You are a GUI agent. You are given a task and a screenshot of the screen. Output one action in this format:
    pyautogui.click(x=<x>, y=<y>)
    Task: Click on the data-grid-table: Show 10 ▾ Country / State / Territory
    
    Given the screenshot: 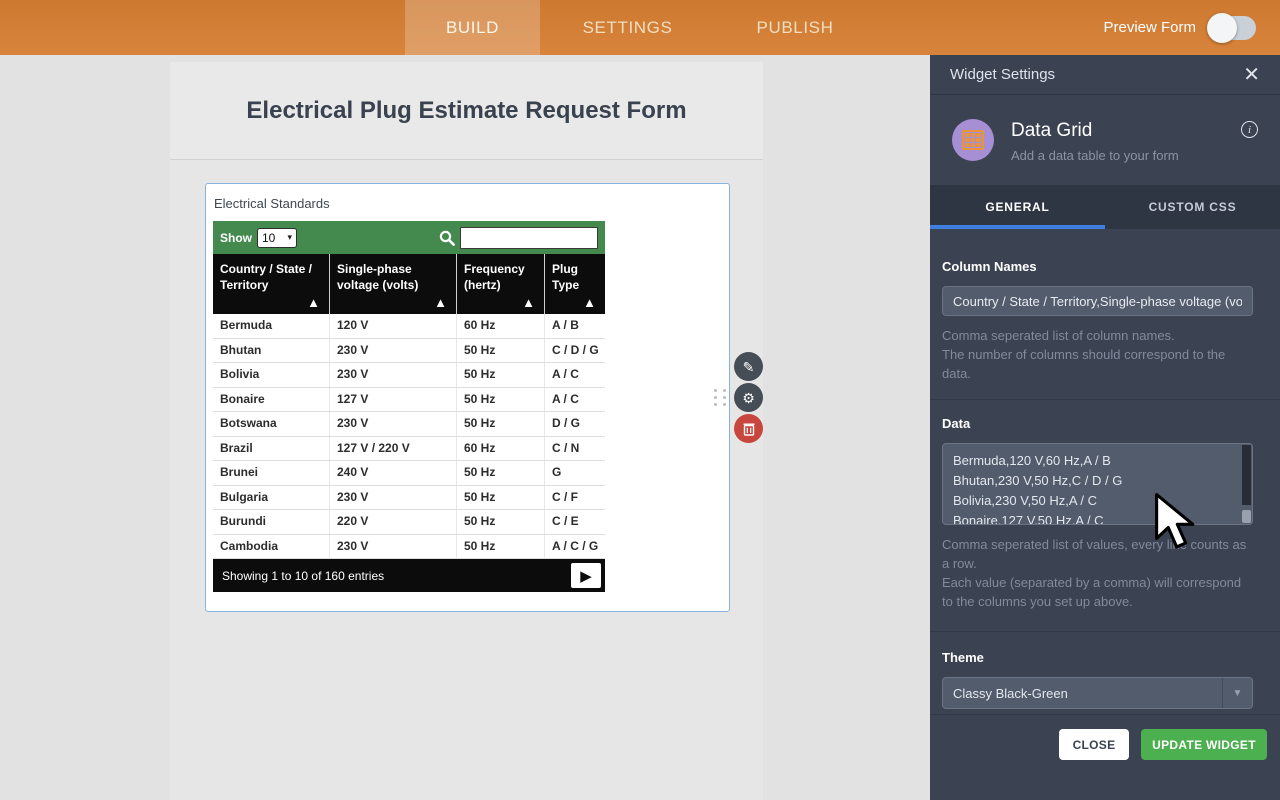 What is the action you would take?
    pyautogui.click(x=409, y=406)
    